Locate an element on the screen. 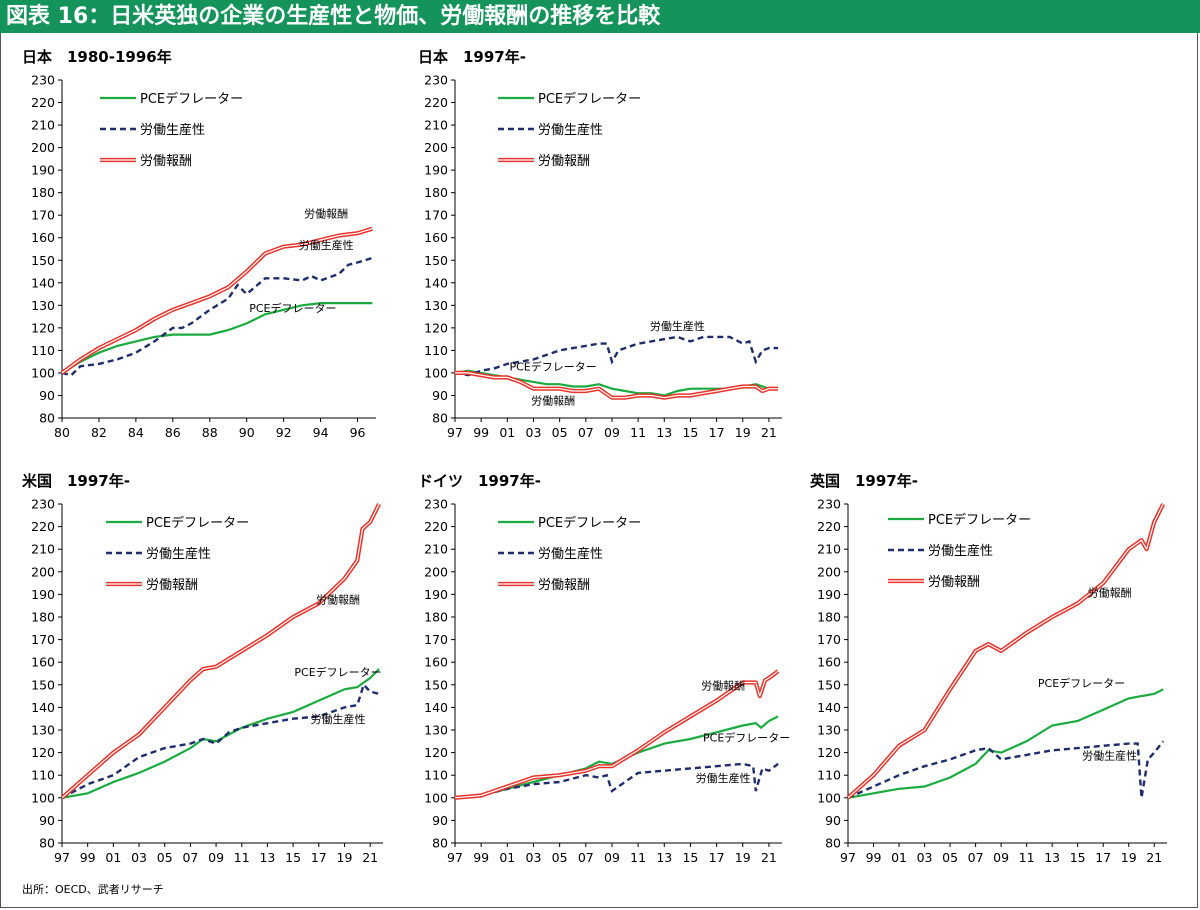 Image resolution: width=1200 pixels, height=910 pixels. y-tick-label: 210 is located at coordinates (43, 549).